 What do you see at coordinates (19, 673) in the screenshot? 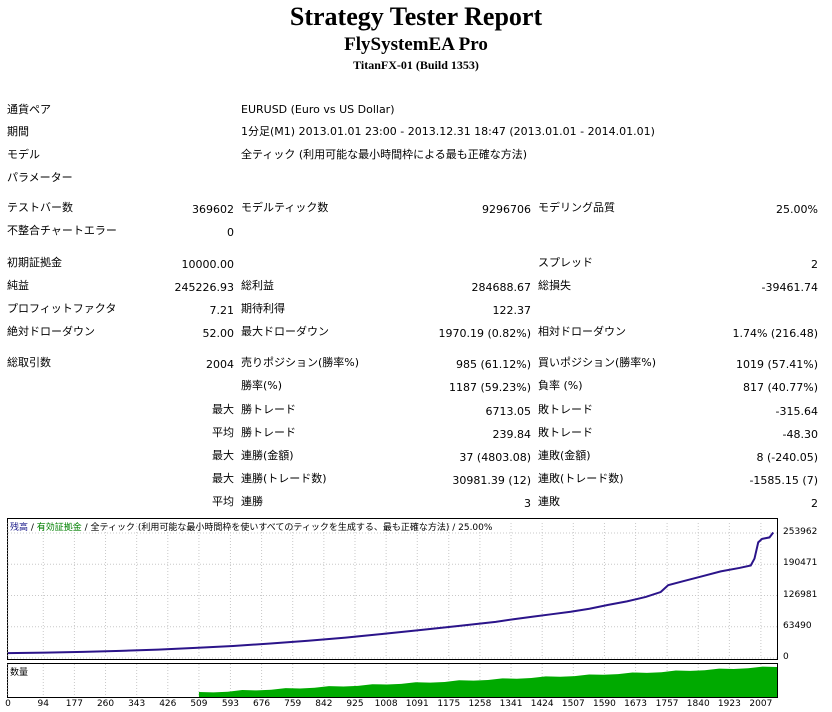
I see `volume-label: 数量` at bounding box center [19, 673].